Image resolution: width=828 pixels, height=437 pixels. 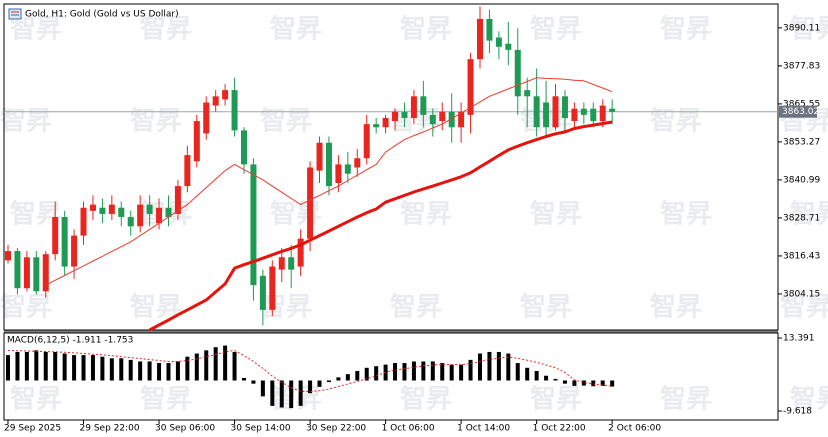 I want to click on chart-title: Gold, H1: Gold (Gold vs US Dollar), so click(x=102, y=15).